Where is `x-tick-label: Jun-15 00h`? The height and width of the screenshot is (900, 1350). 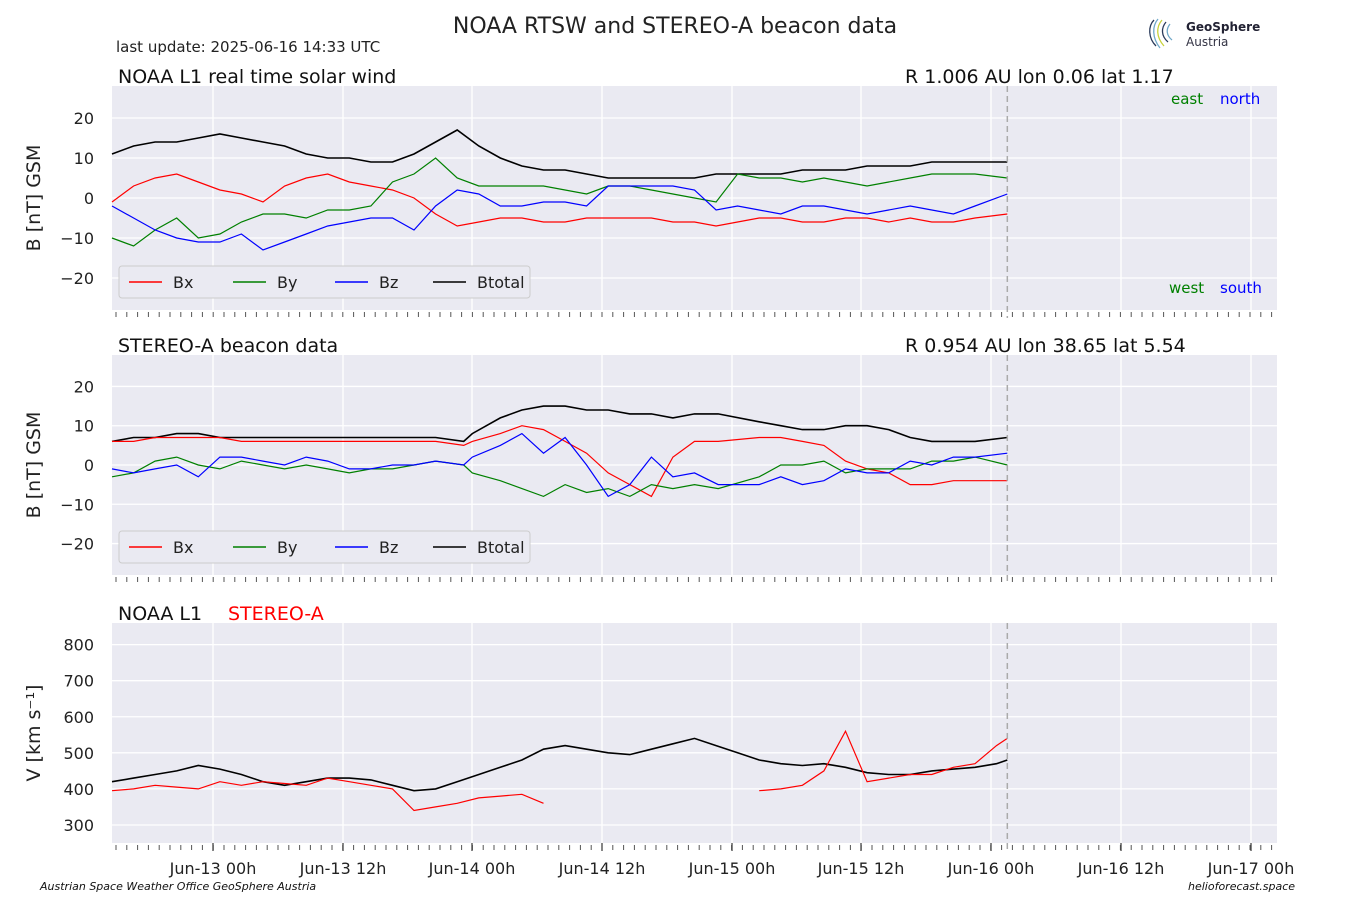 x-tick-label: Jun-15 00h is located at coordinates (732, 868).